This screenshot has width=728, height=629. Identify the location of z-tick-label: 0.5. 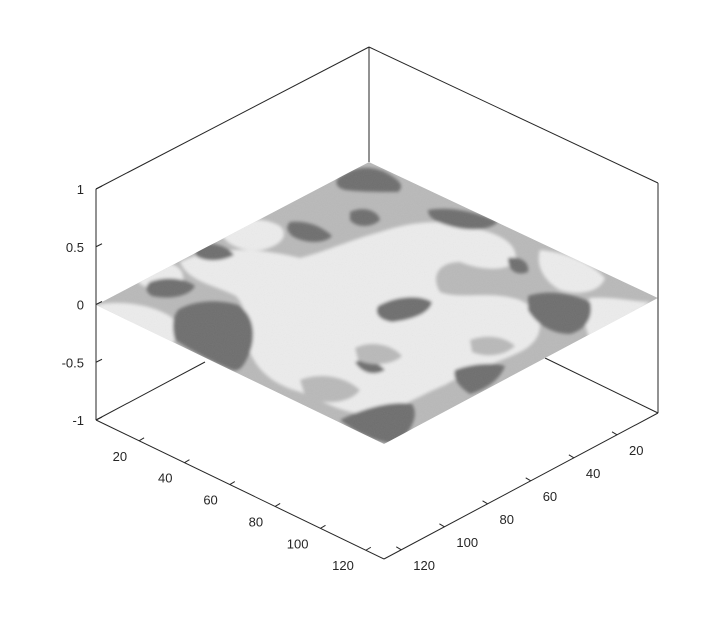
(75, 247).